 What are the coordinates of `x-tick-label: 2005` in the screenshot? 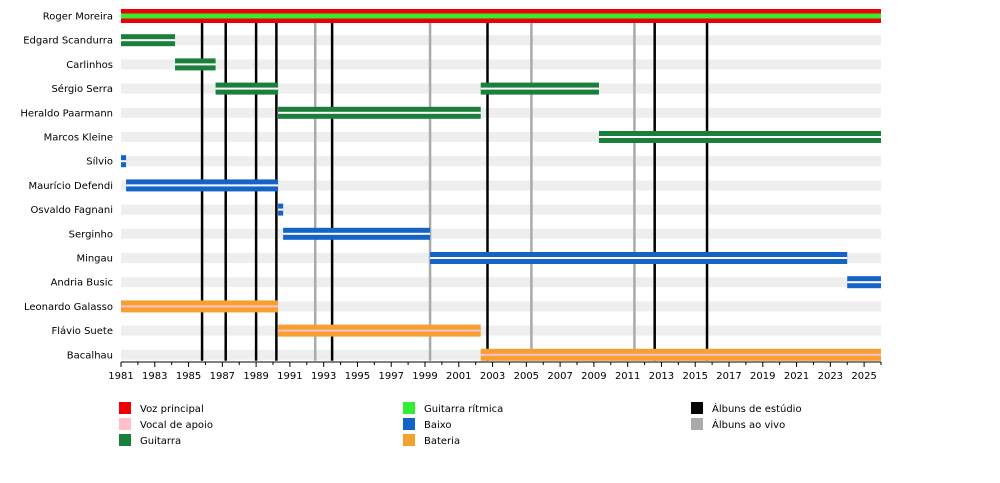 It's located at (526, 376).